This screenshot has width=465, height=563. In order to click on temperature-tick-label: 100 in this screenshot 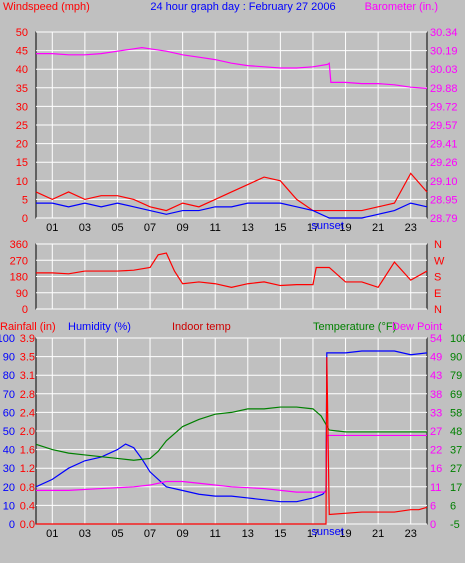, I will do `click(457, 339)`.